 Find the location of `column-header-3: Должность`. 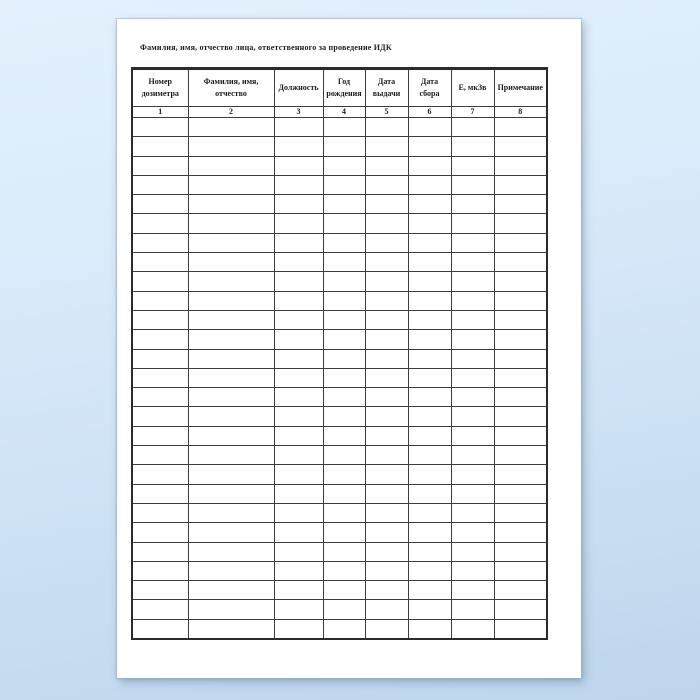

column-header-3: Должность is located at coordinates (298, 87).